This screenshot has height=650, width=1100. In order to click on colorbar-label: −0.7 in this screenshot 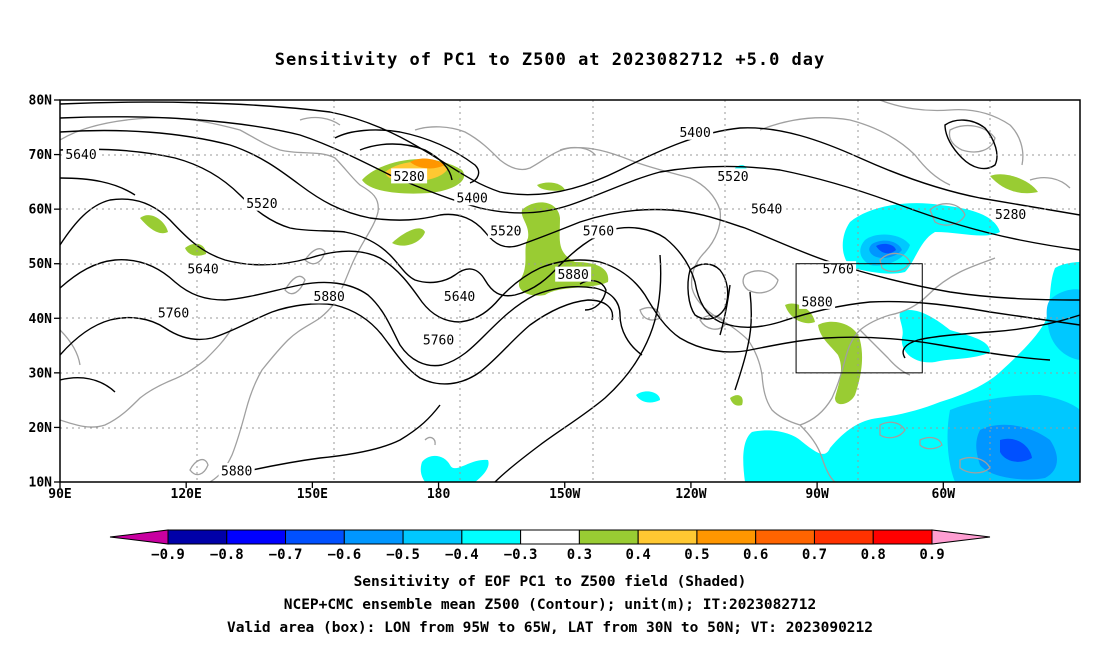, I will do `click(286, 555)`.